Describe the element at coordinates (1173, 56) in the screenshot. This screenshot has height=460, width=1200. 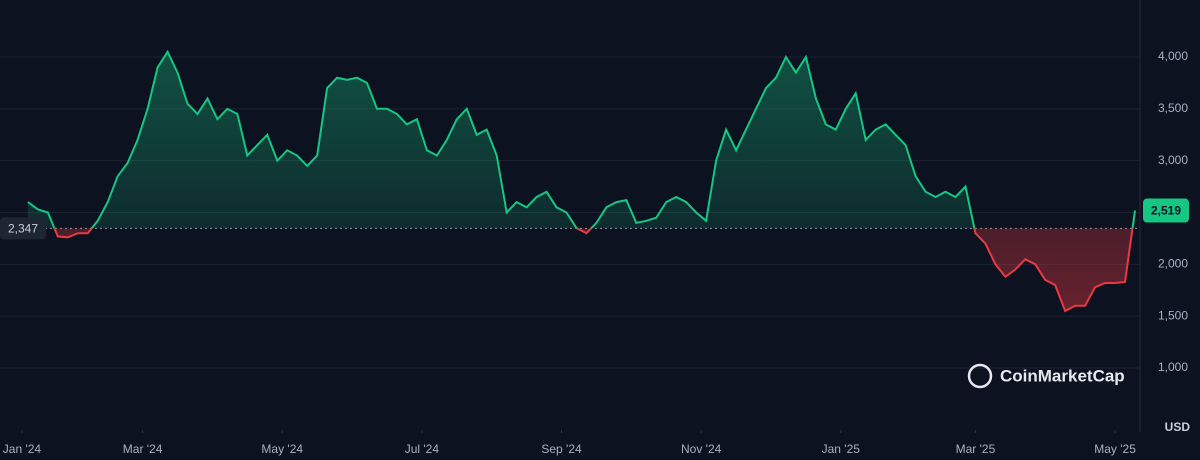
I see `y-tick-label: 4,000` at that location.